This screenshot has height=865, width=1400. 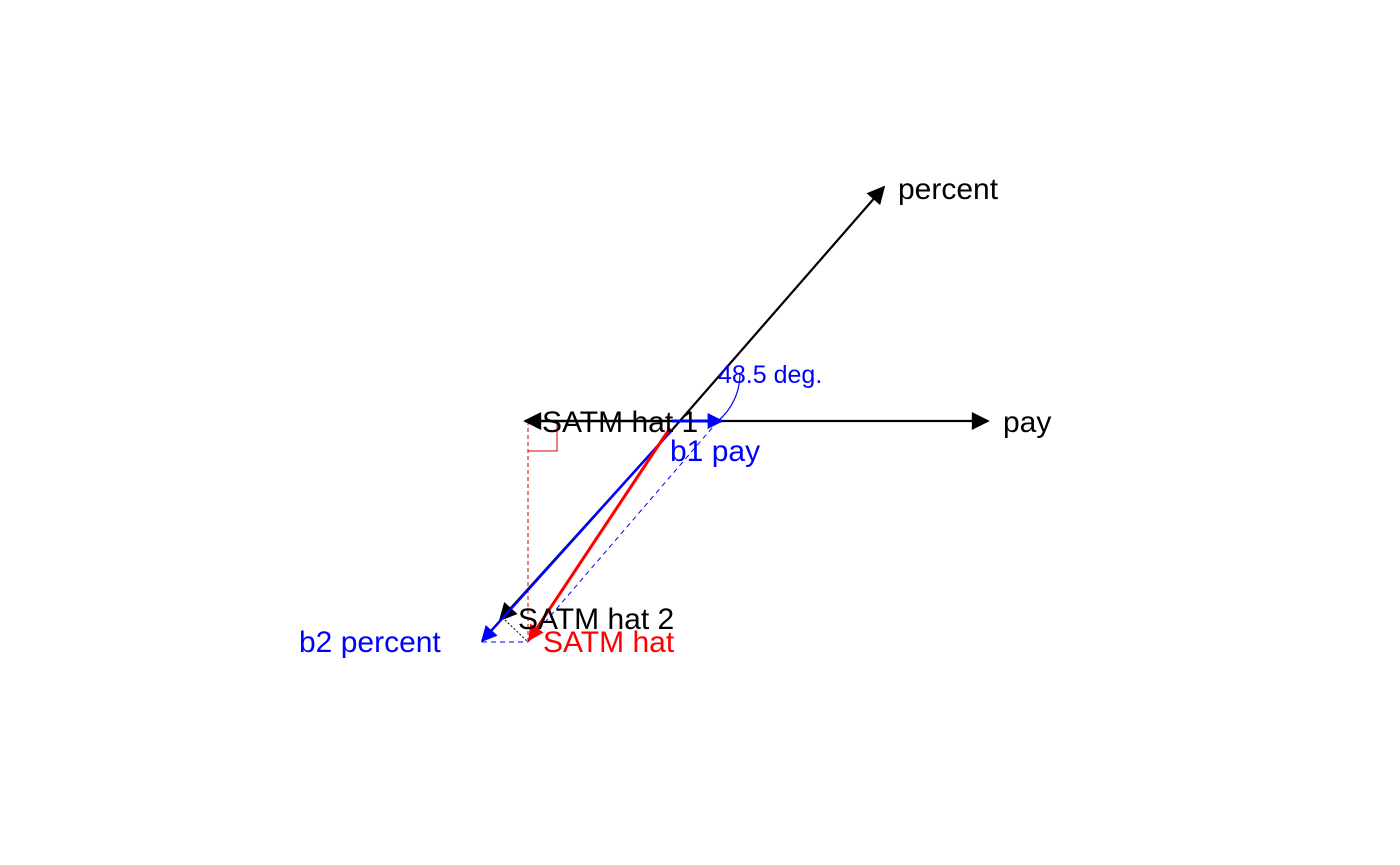 I want to click on satm-hat-label: SATM hat, so click(x=609, y=642).